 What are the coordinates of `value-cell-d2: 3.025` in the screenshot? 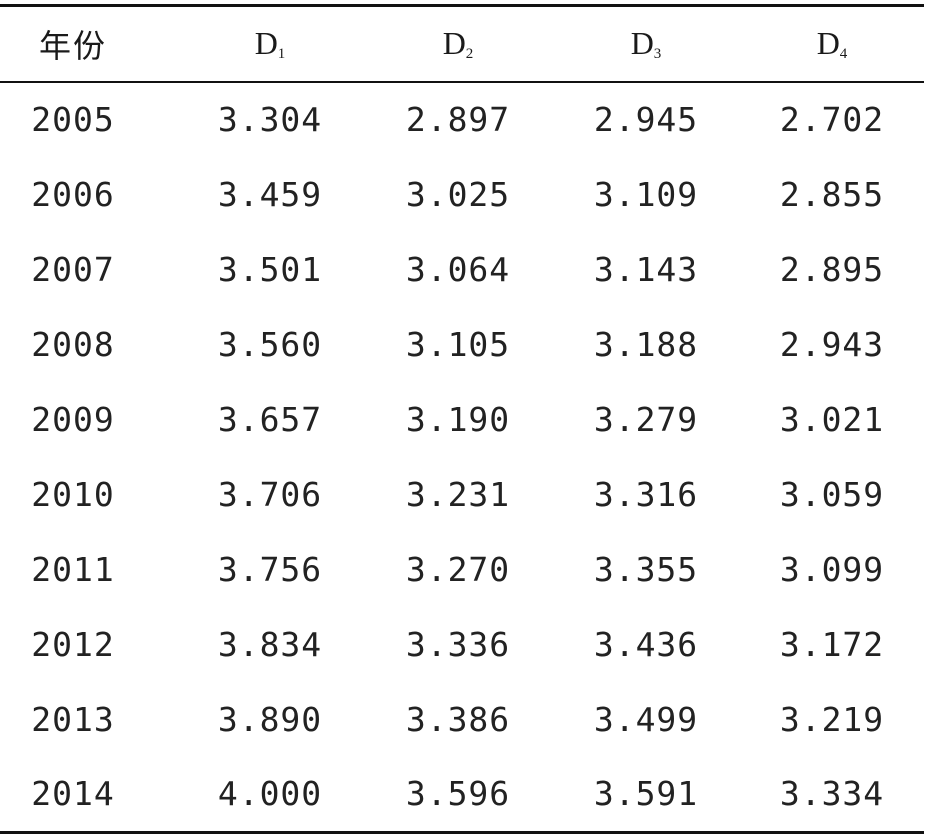 It's located at (458, 194).